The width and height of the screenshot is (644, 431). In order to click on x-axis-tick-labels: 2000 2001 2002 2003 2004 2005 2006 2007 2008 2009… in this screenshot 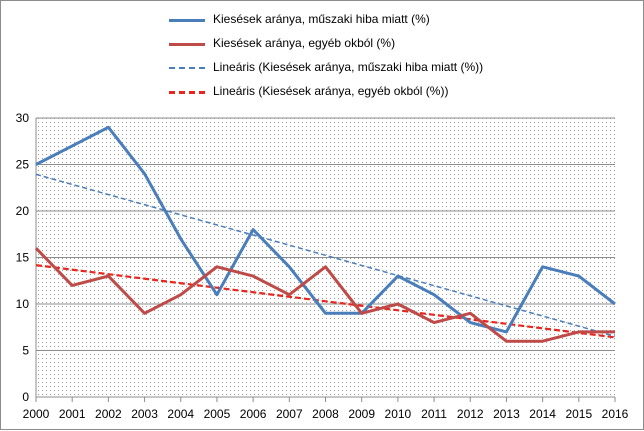, I will do `click(326, 409)`.